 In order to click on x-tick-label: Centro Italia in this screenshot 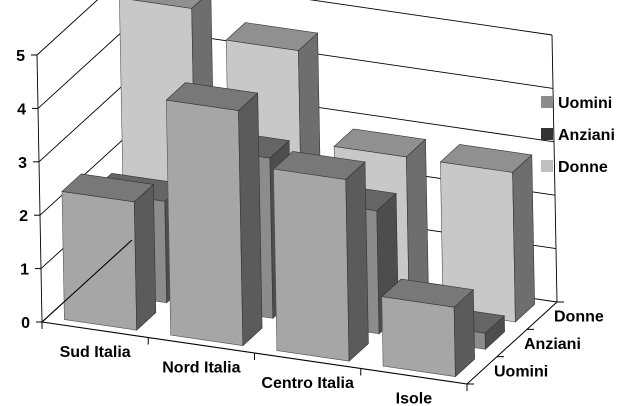, I will do `click(307, 383)`.